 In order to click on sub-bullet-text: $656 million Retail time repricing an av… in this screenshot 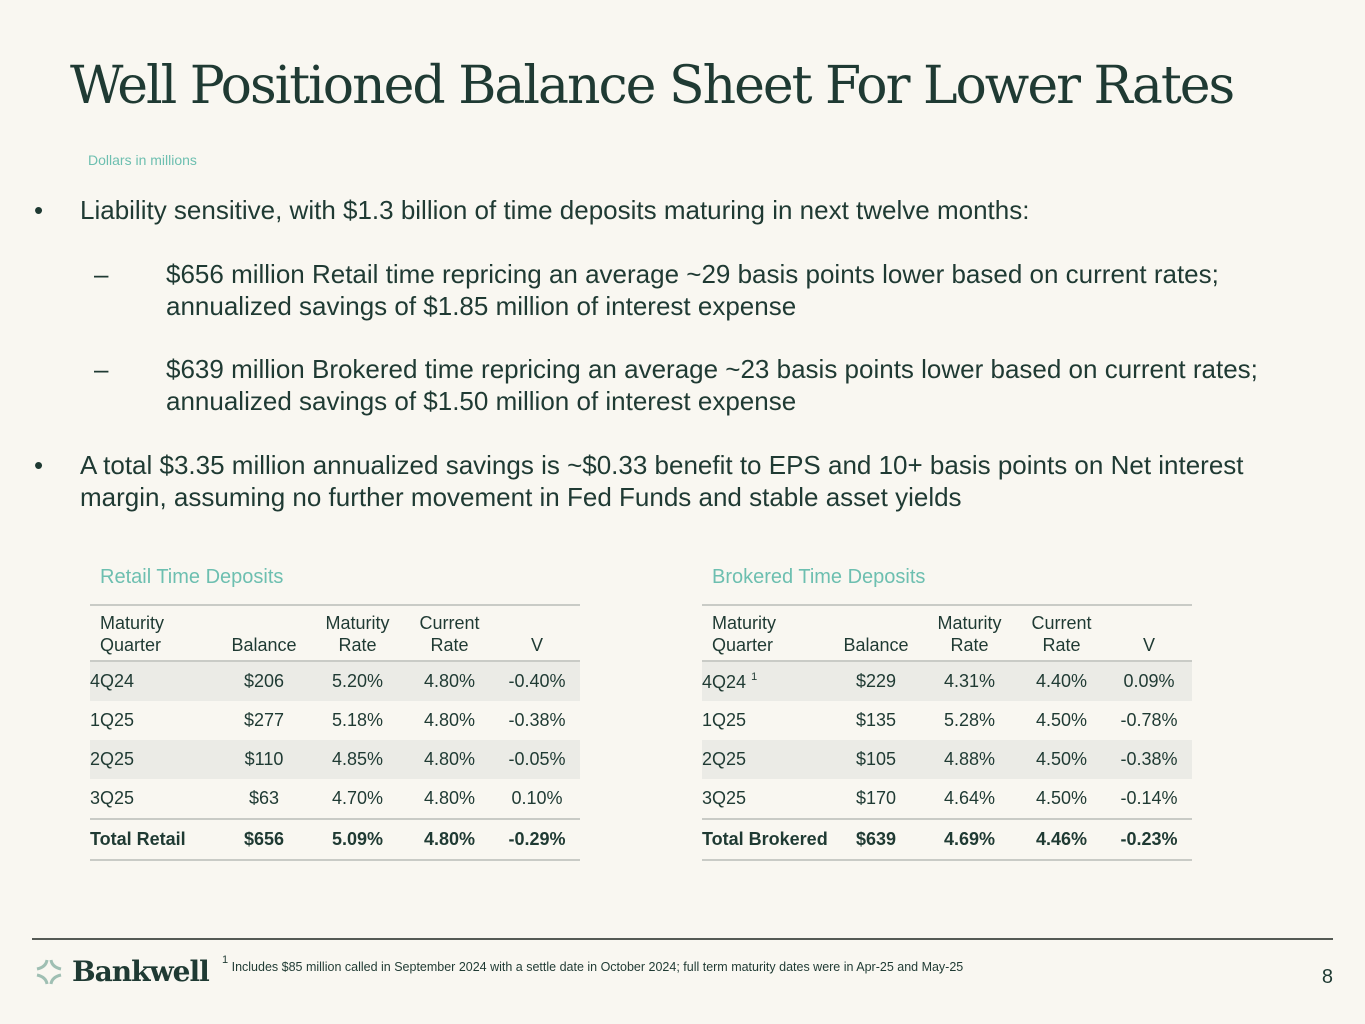, I will do `click(692, 290)`.